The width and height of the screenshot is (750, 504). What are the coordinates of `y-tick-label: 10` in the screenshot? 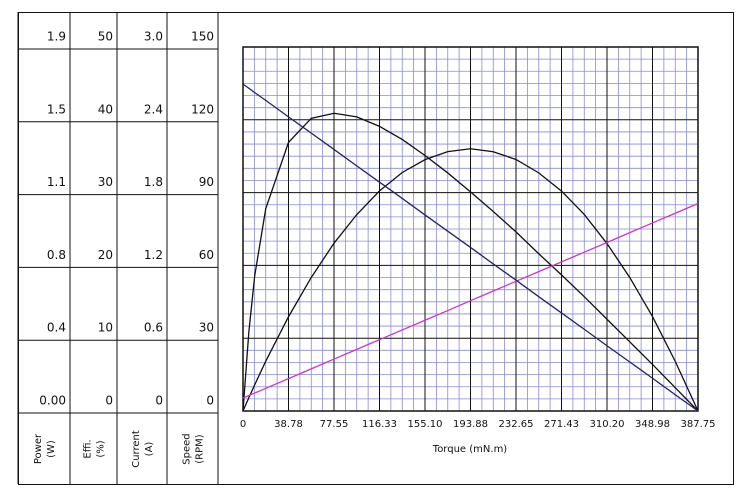 It's located at (105, 328).